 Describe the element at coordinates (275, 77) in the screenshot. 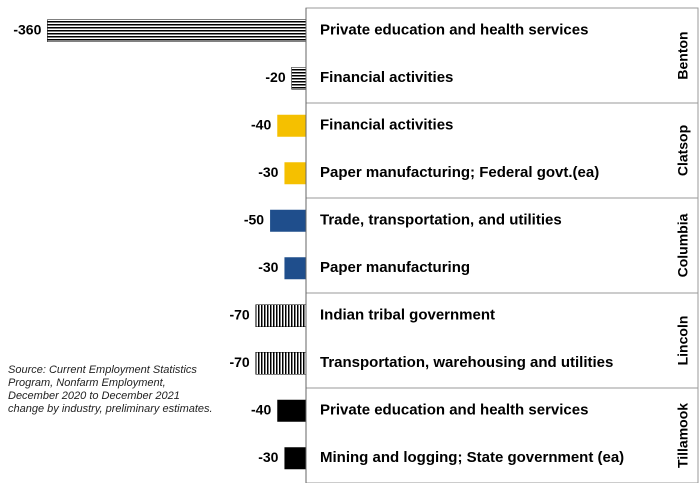

I see `value-label: -20` at that location.